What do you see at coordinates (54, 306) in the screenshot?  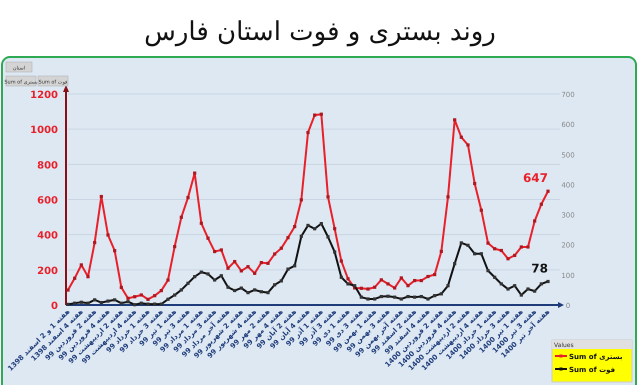 I see `y-tick-label: 0` at bounding box center [54, 306].